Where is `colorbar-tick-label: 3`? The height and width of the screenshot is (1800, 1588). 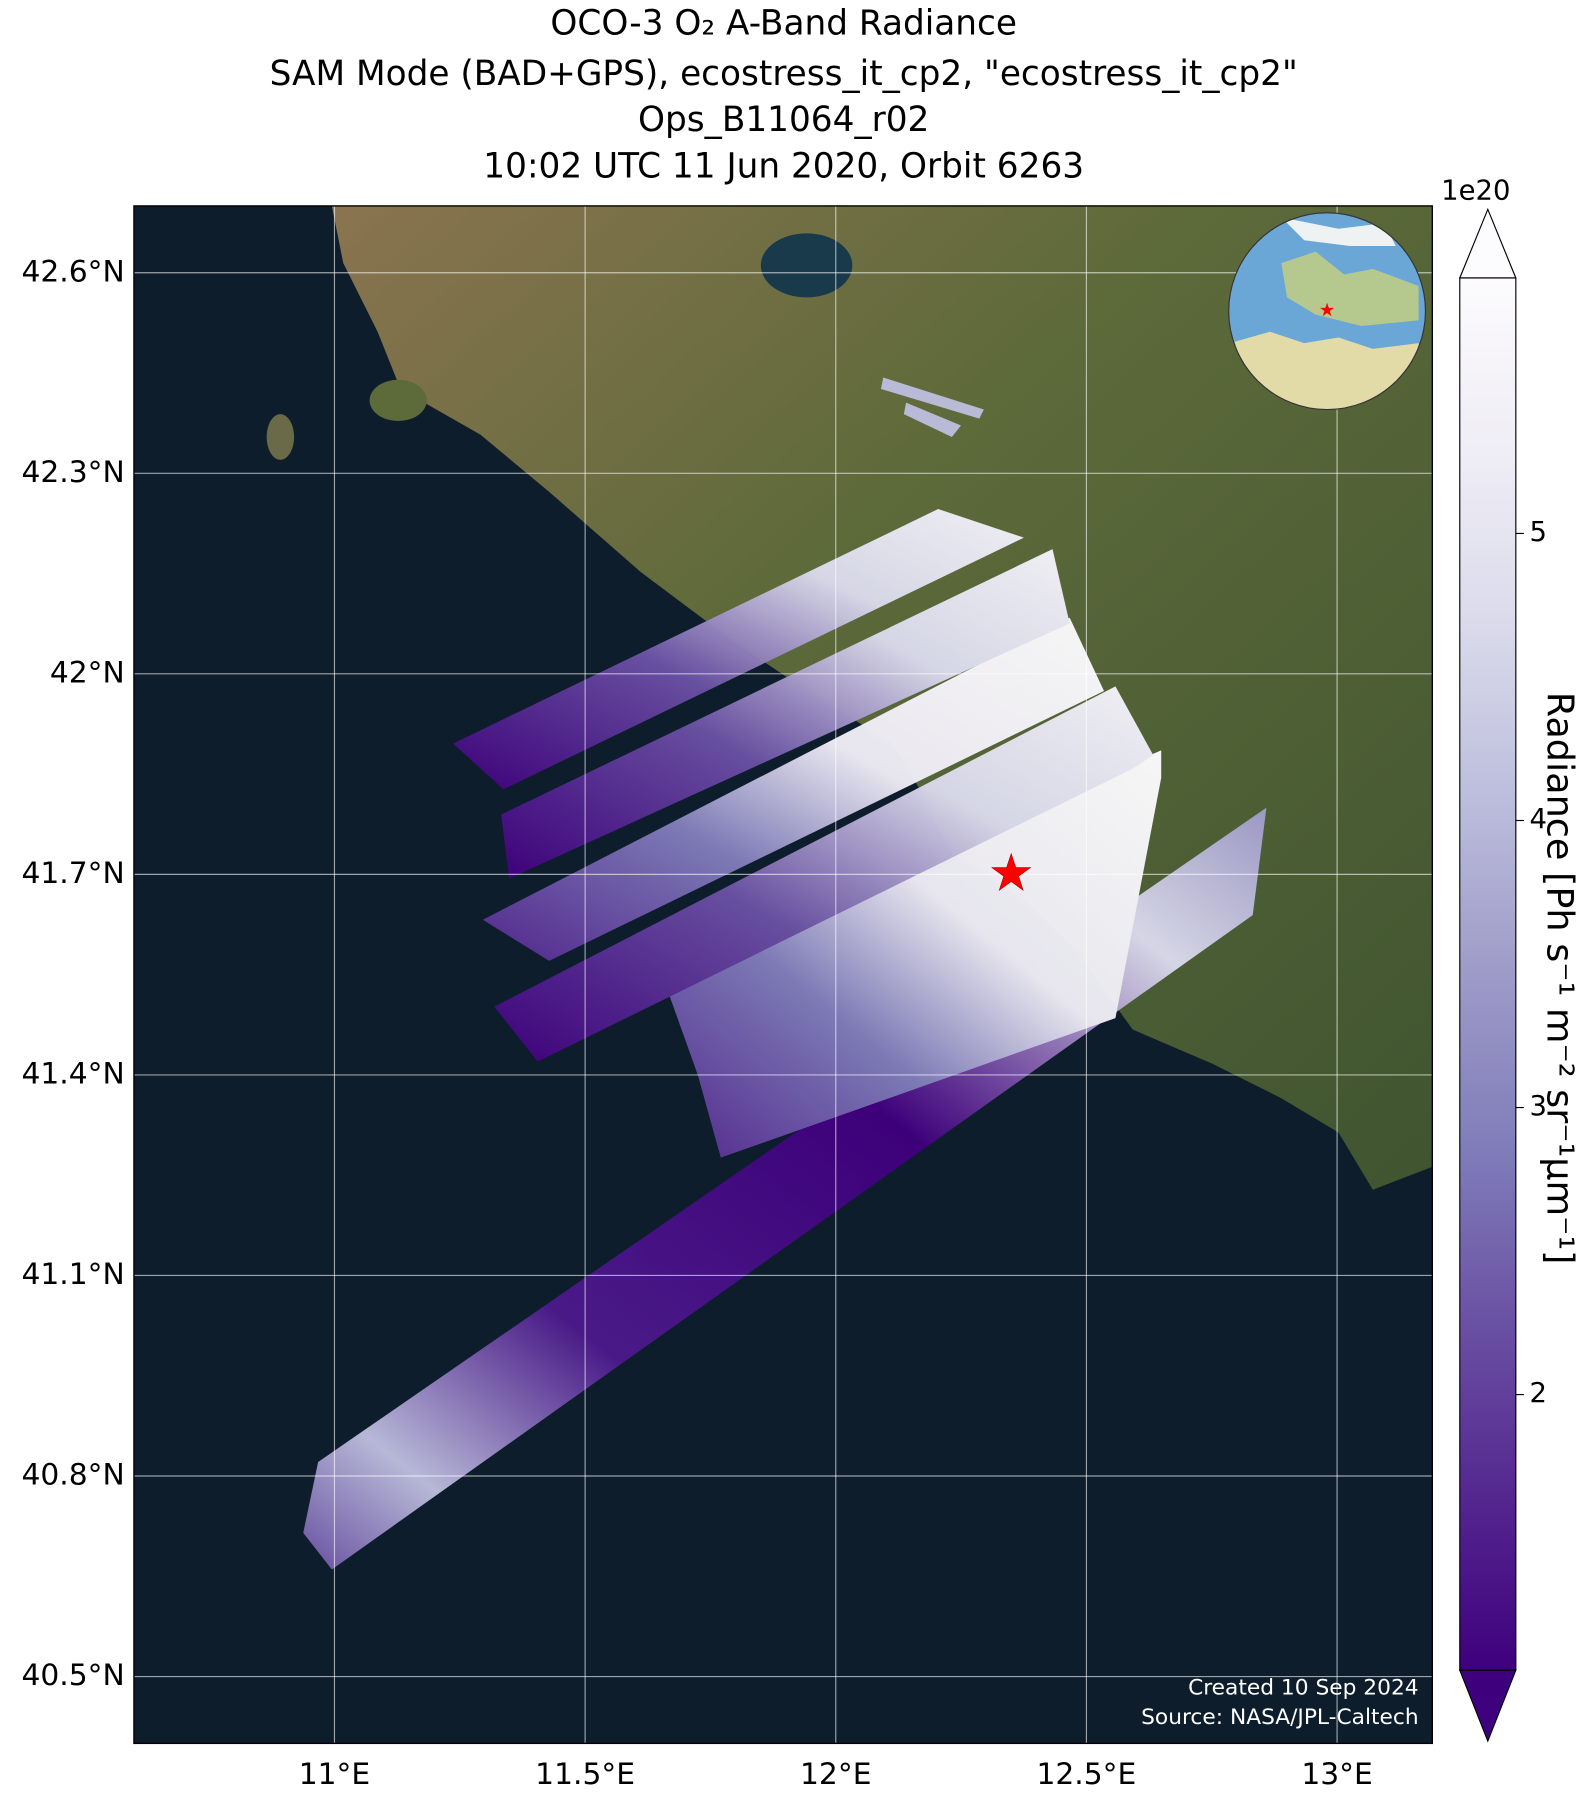
colorbar-tick-label: 3 is located at coordinates (1538, 1106).